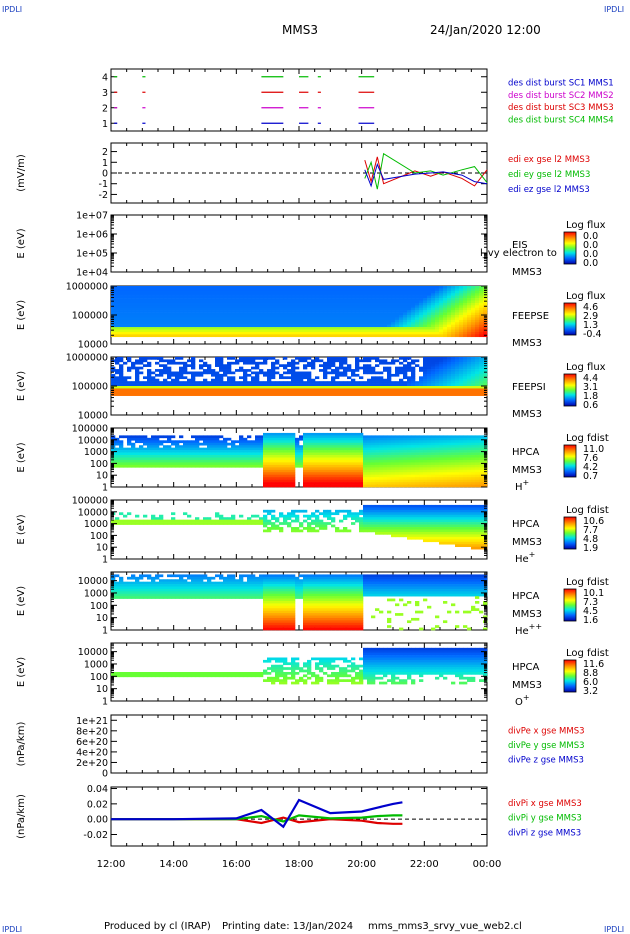 This screenshot has width=630, height=934. Describe the element at coordinates (586, 225) in the screenshot. I see `colorbar-title: Log flux` at that location.